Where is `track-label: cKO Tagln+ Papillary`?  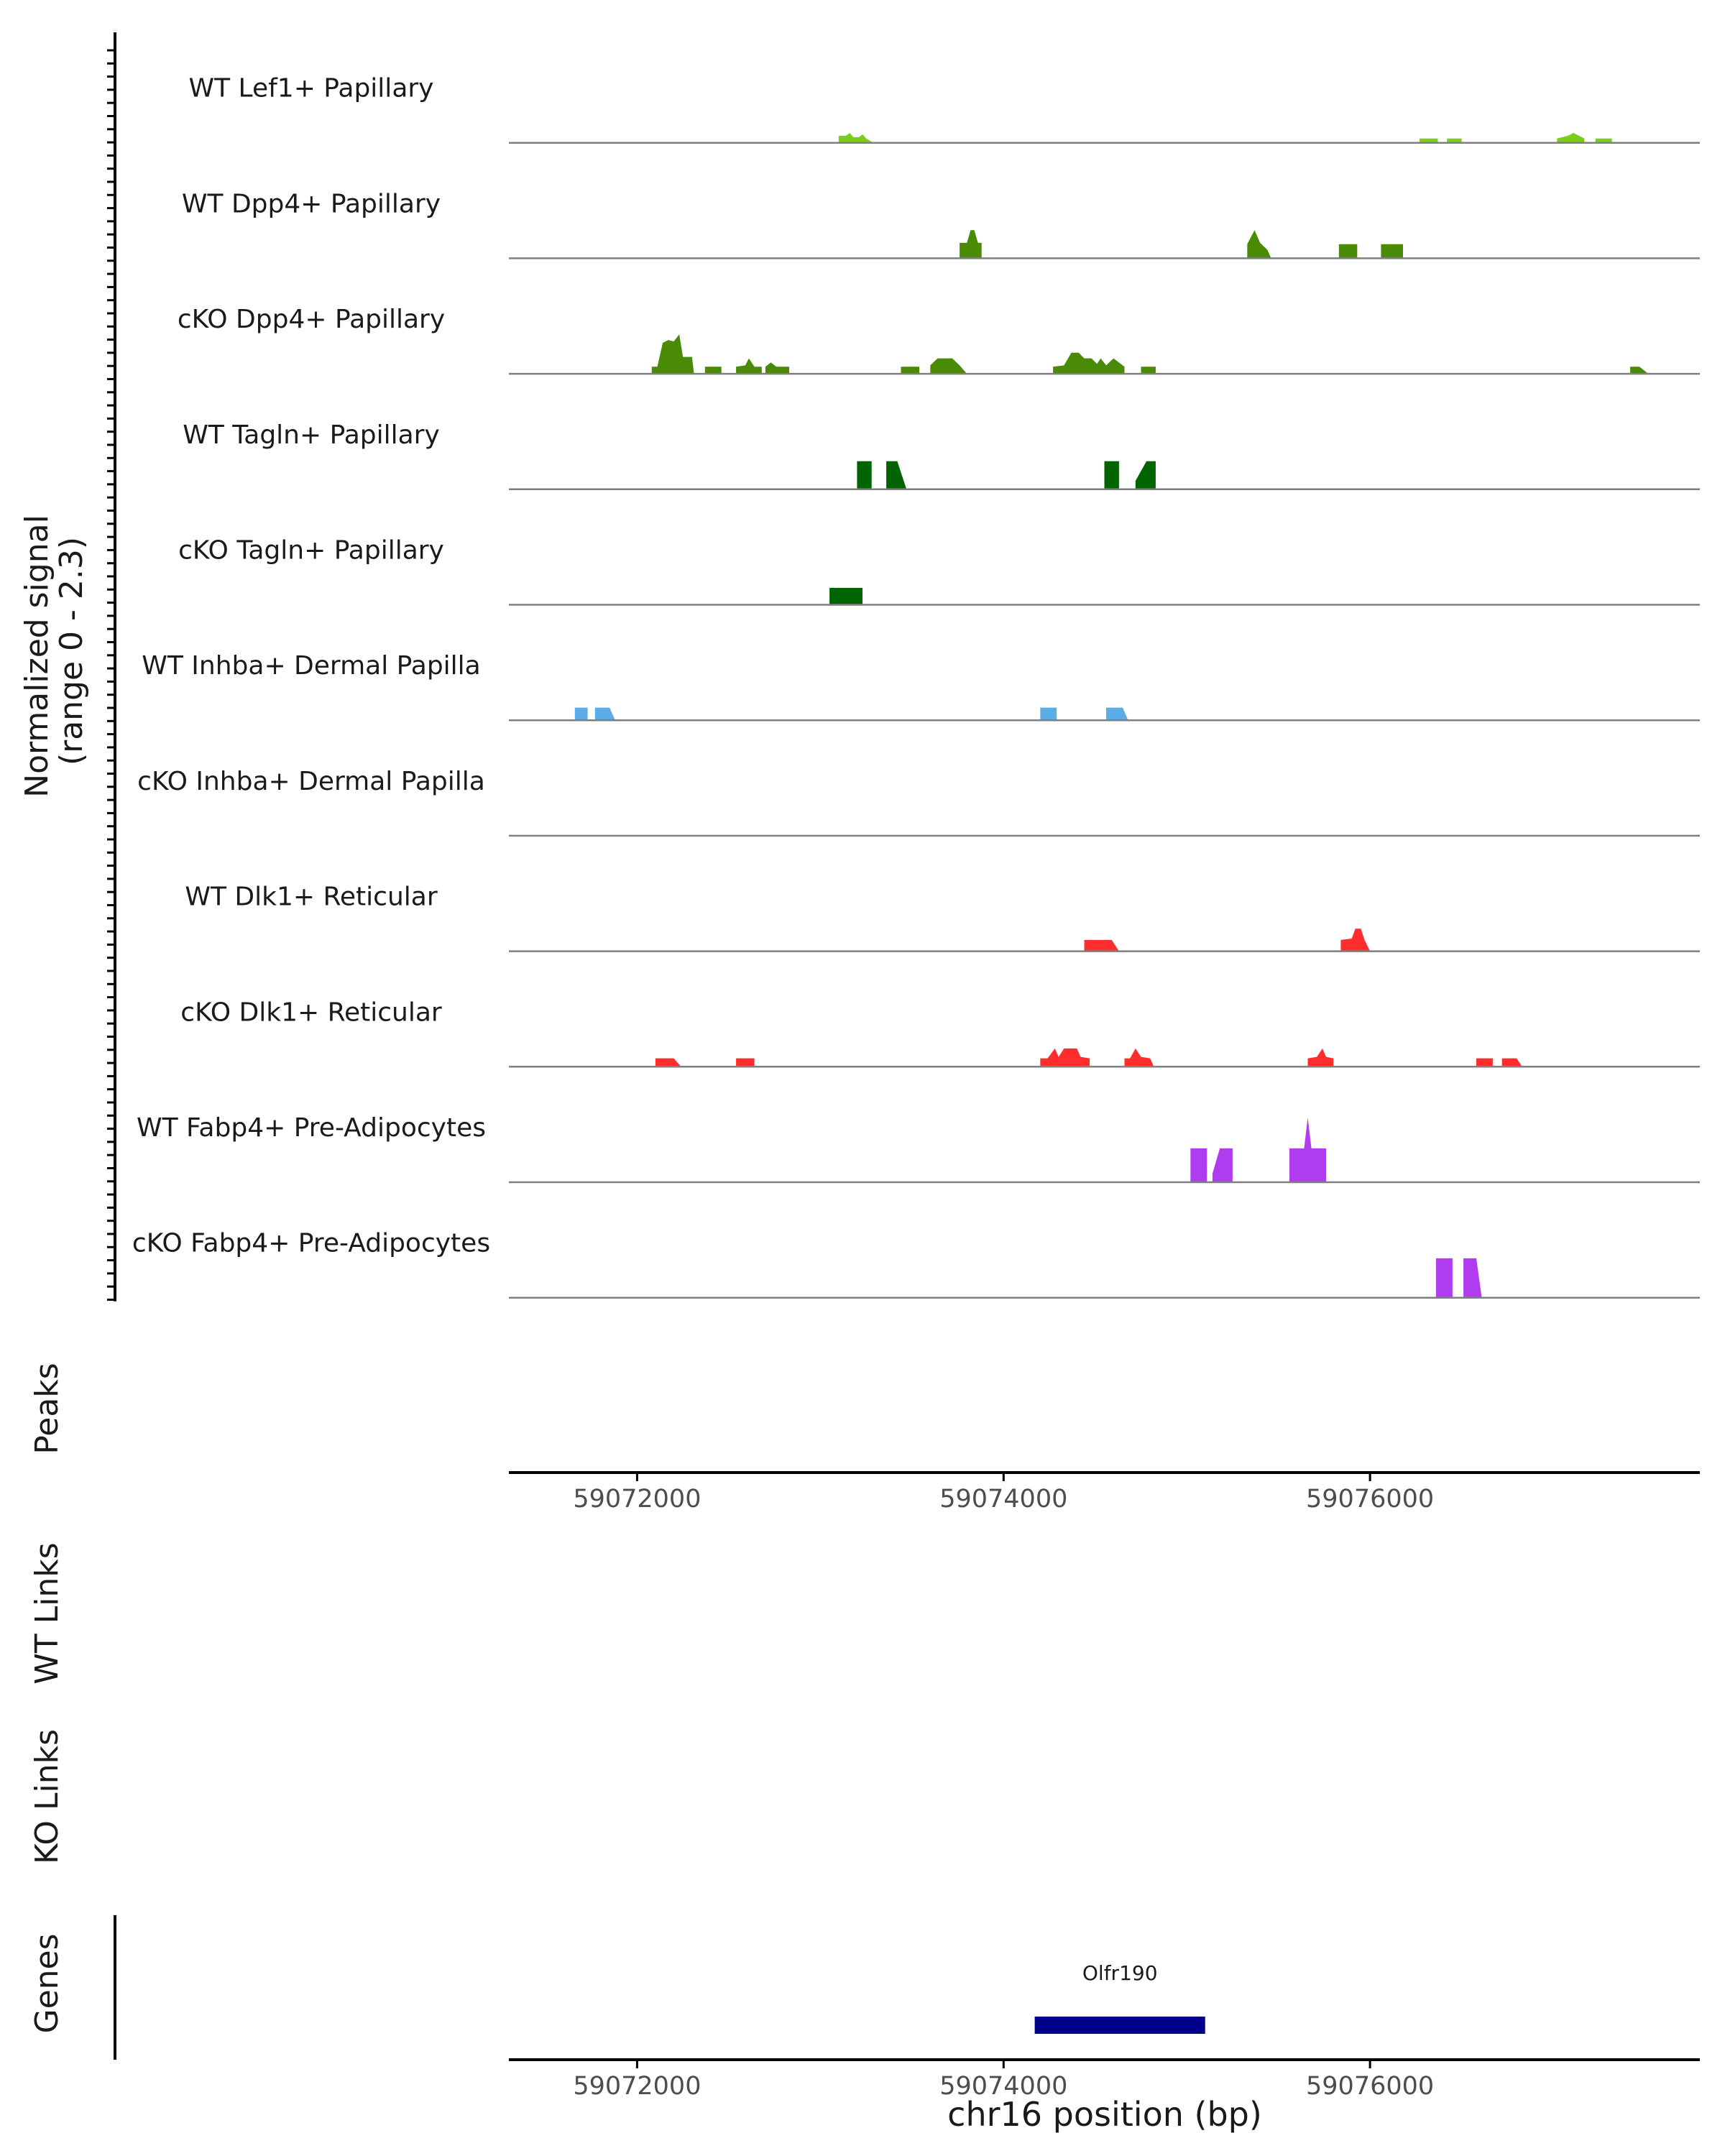 track-label: cKO Tagln+ Papillary is located at coordinates (311, 551).